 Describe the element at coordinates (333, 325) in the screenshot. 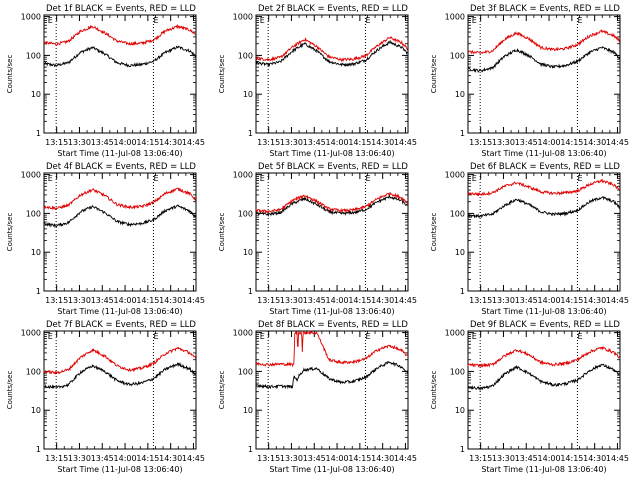

I see `panel-title: Det 8f BLACK = Events, RED = LLD` at that location.